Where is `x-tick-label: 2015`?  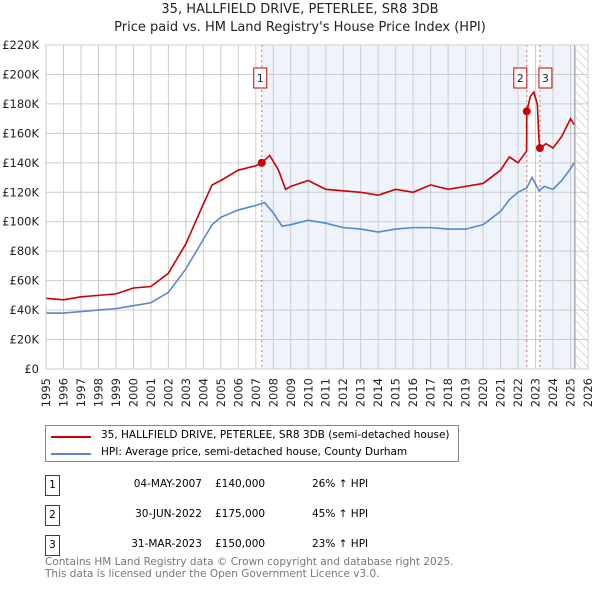
x-tick-label: 2015 is located at coordinates (396, 392).